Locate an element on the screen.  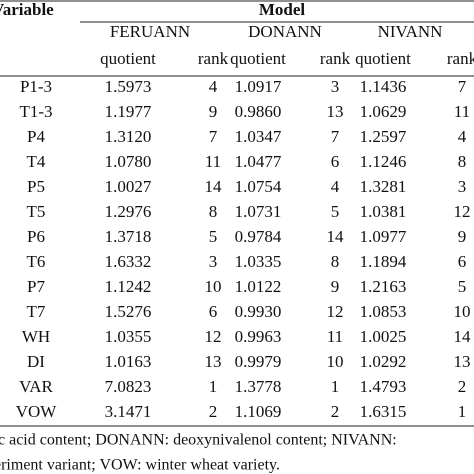
row-label: P5 is located at coordinates (36, 186).